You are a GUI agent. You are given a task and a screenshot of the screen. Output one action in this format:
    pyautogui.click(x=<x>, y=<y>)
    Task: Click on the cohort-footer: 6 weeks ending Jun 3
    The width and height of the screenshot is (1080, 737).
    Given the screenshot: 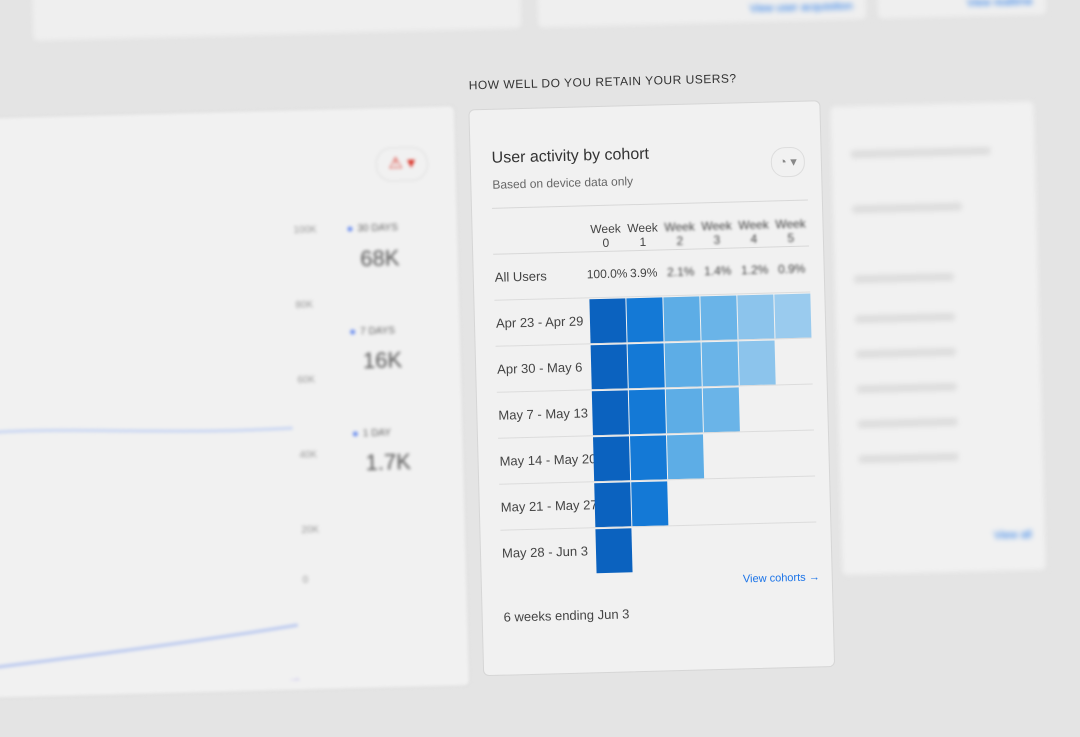 What is the action you would take?
    pyautogui.click(x=566, y=615)
    